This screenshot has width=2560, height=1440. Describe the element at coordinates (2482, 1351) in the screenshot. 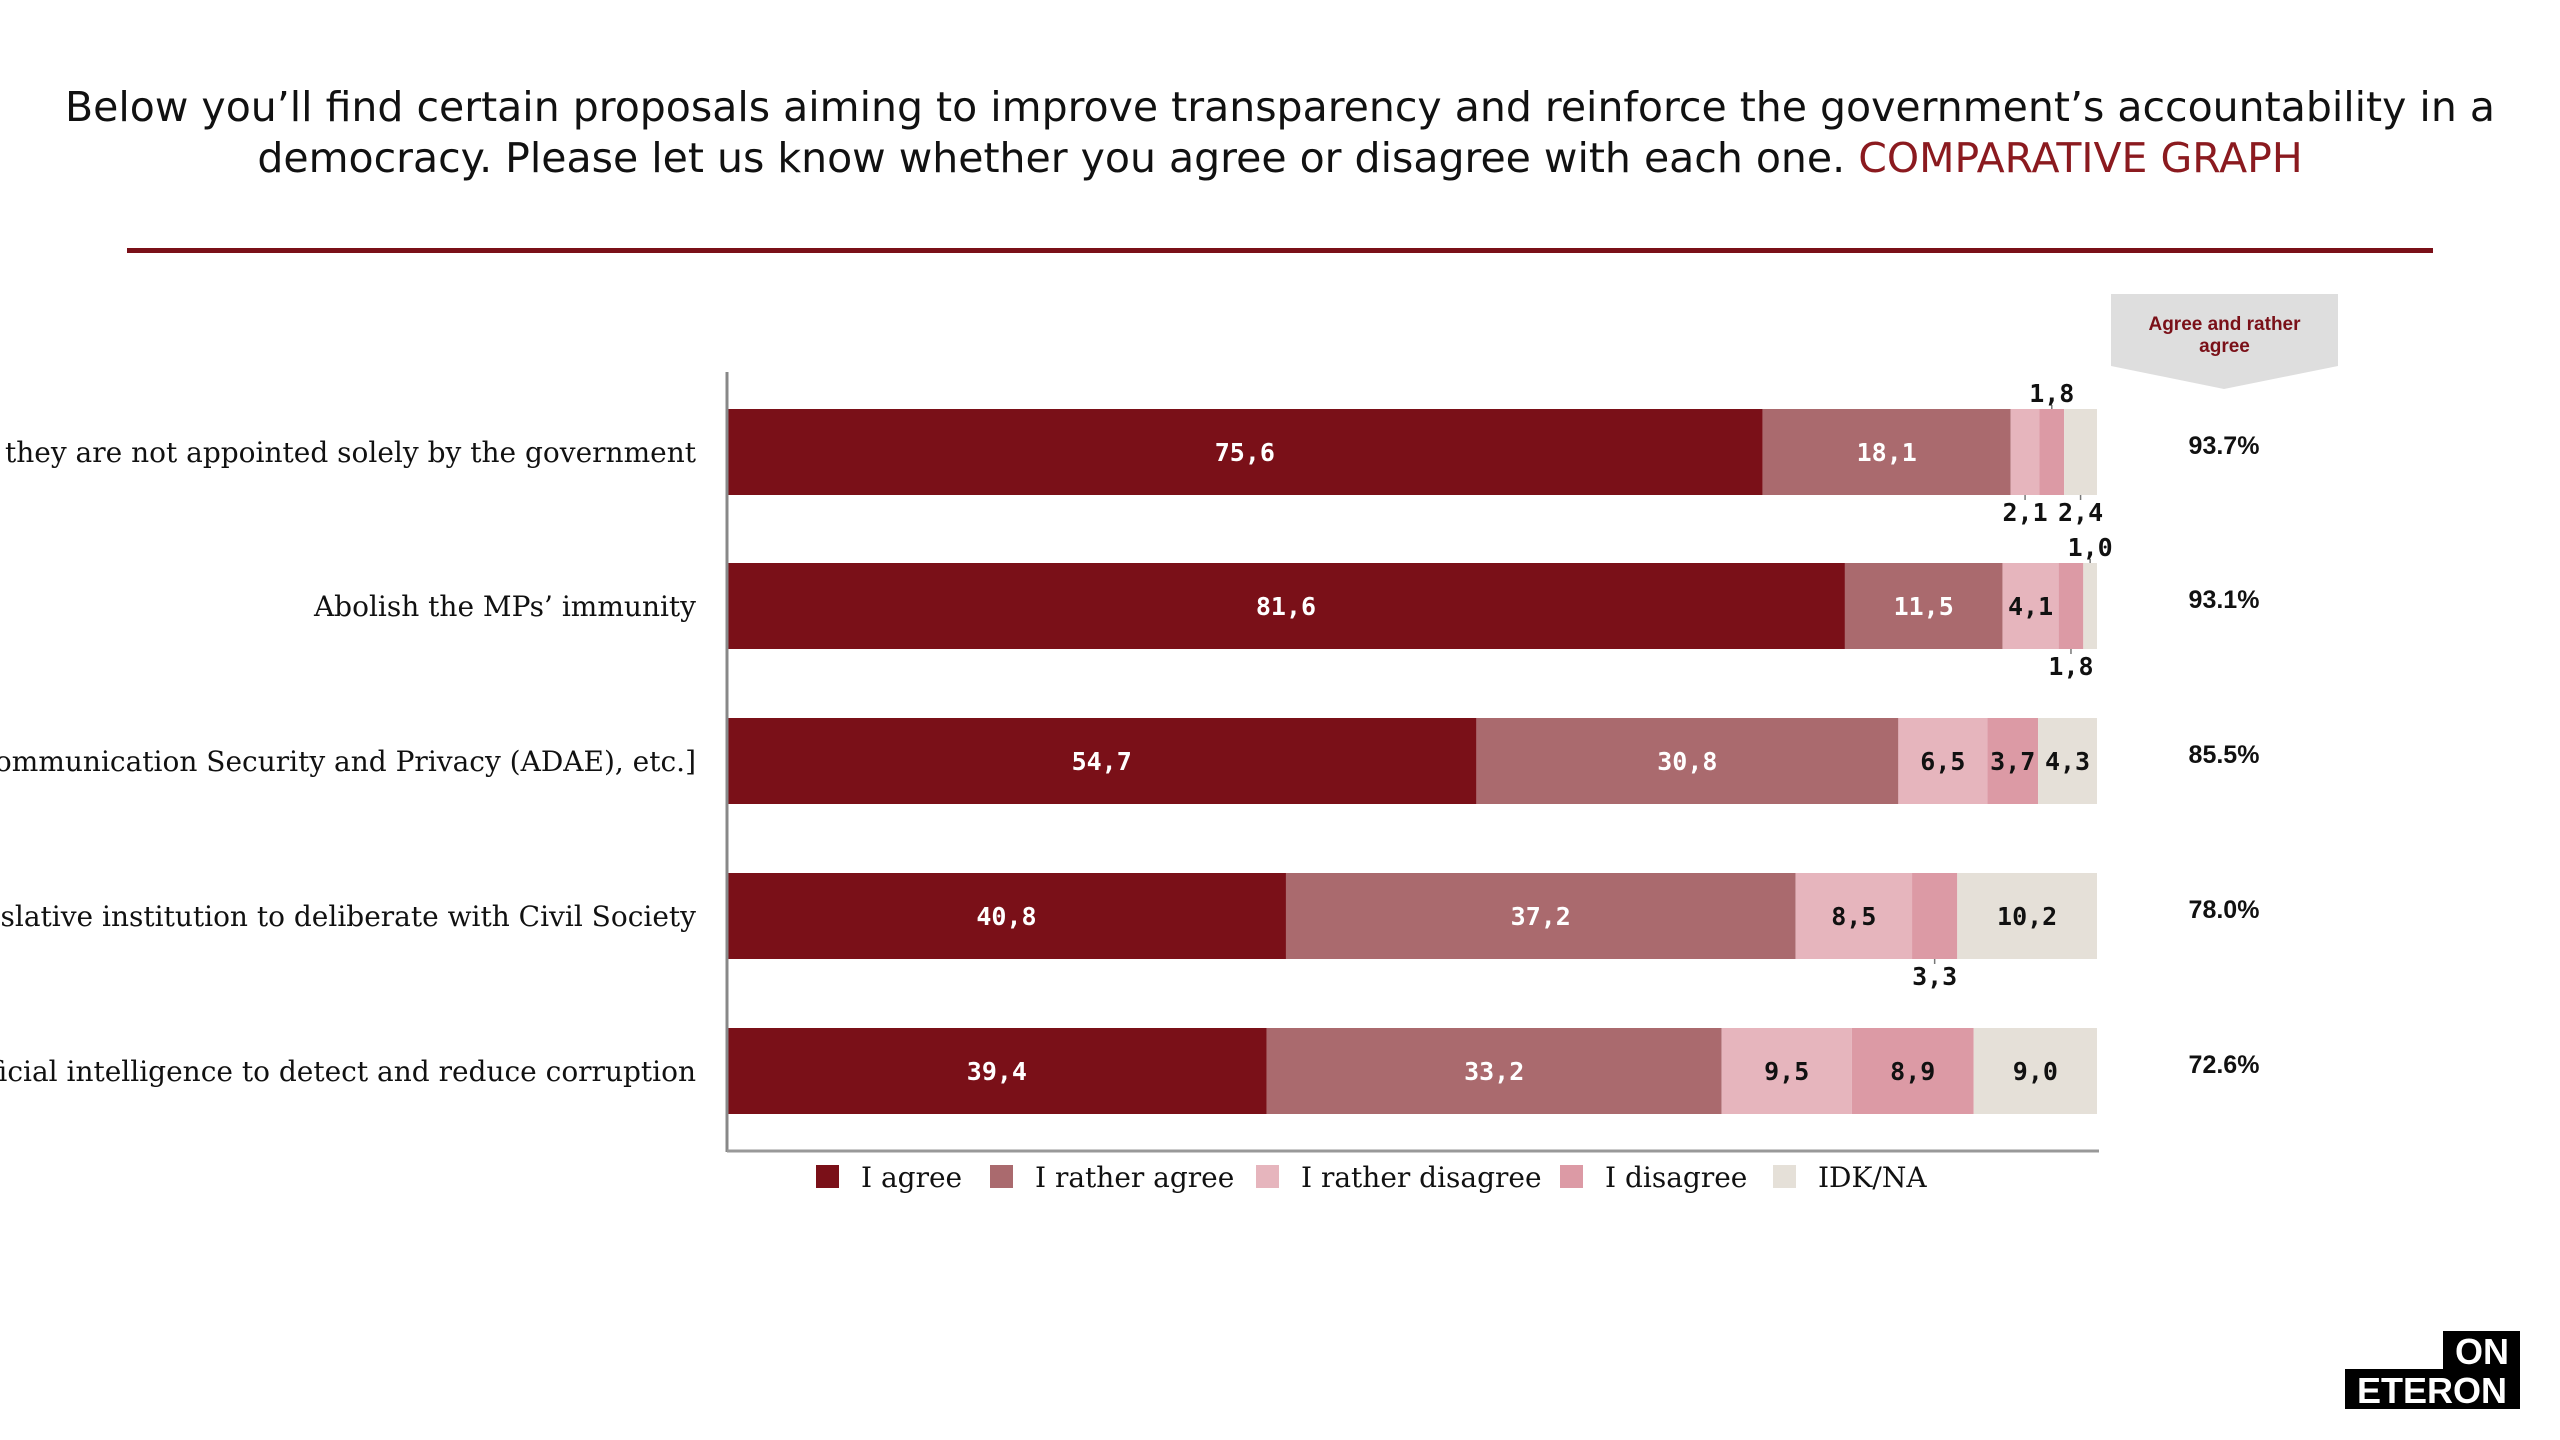

I see `svg-text: ON` at that location.